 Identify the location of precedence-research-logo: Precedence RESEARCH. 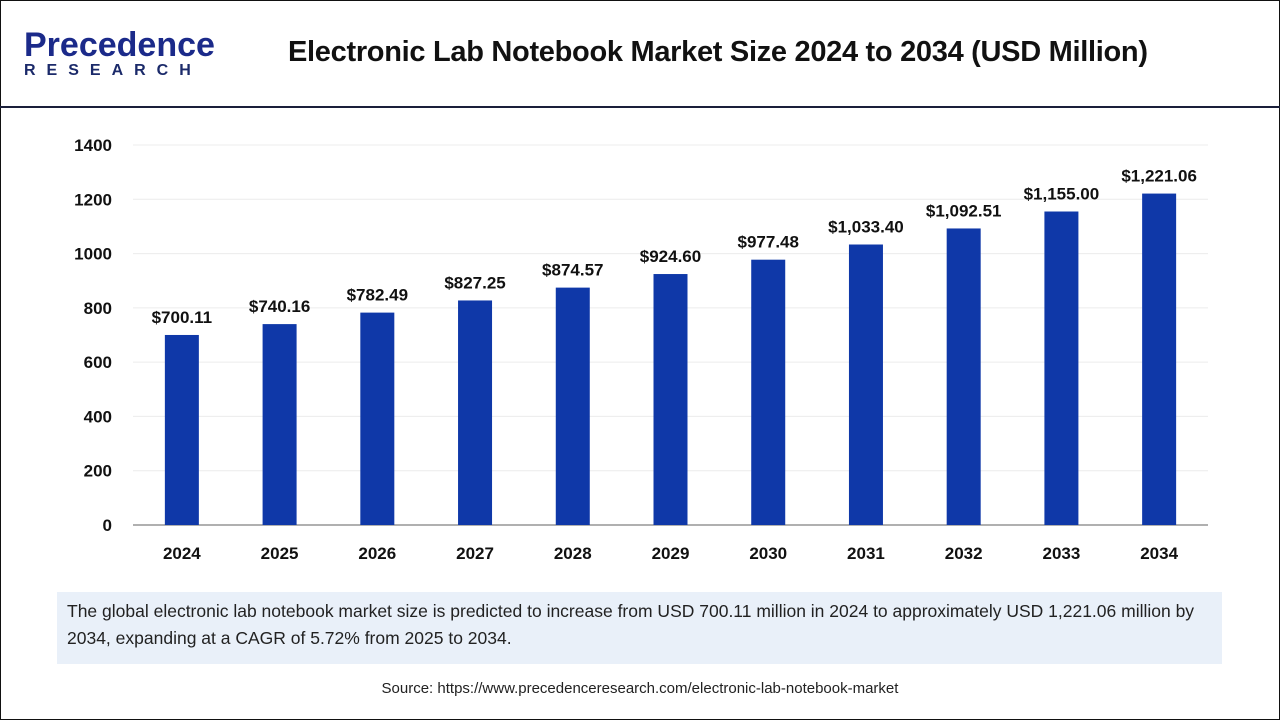
(119, 54).